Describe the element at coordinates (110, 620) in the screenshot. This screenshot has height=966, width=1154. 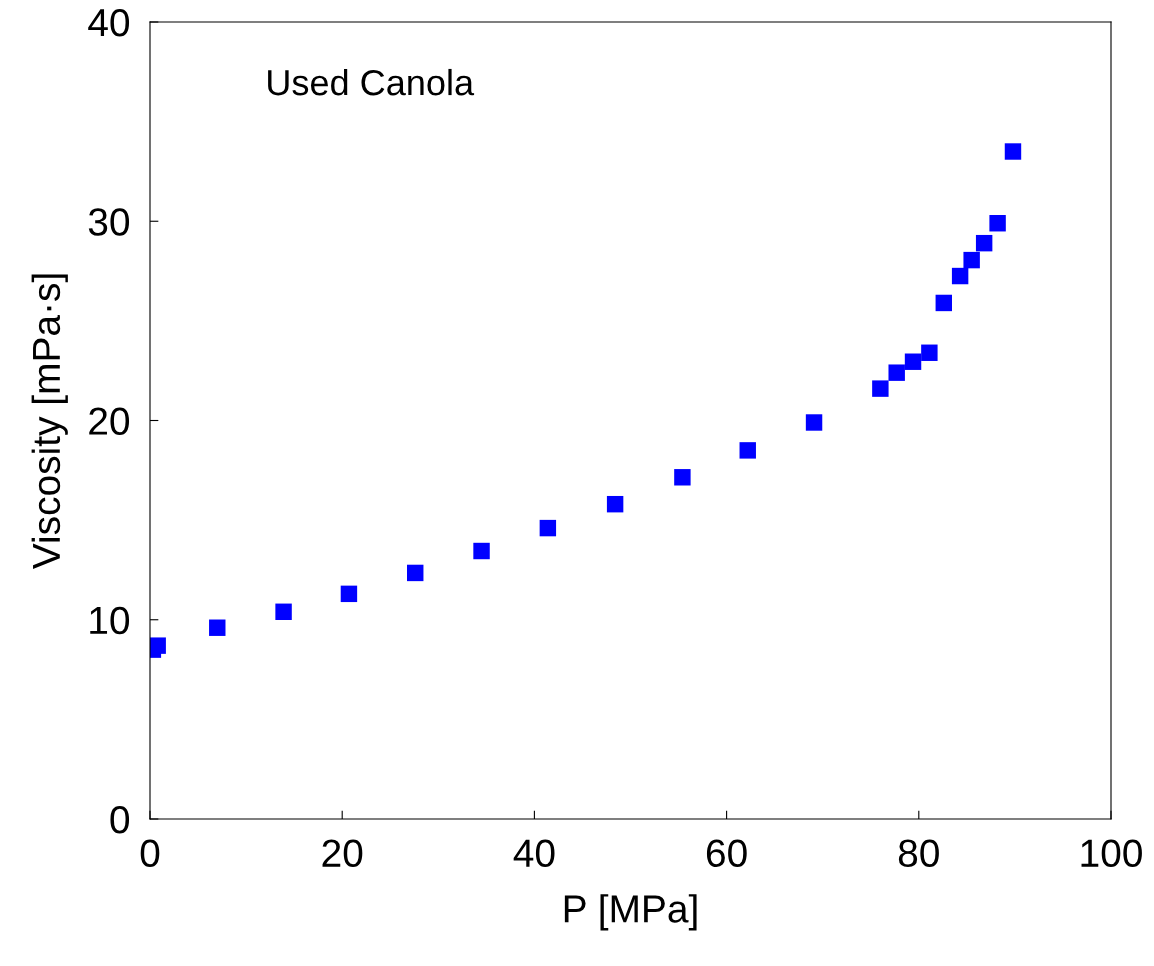
I see `y-tick-label: 10` at that location.